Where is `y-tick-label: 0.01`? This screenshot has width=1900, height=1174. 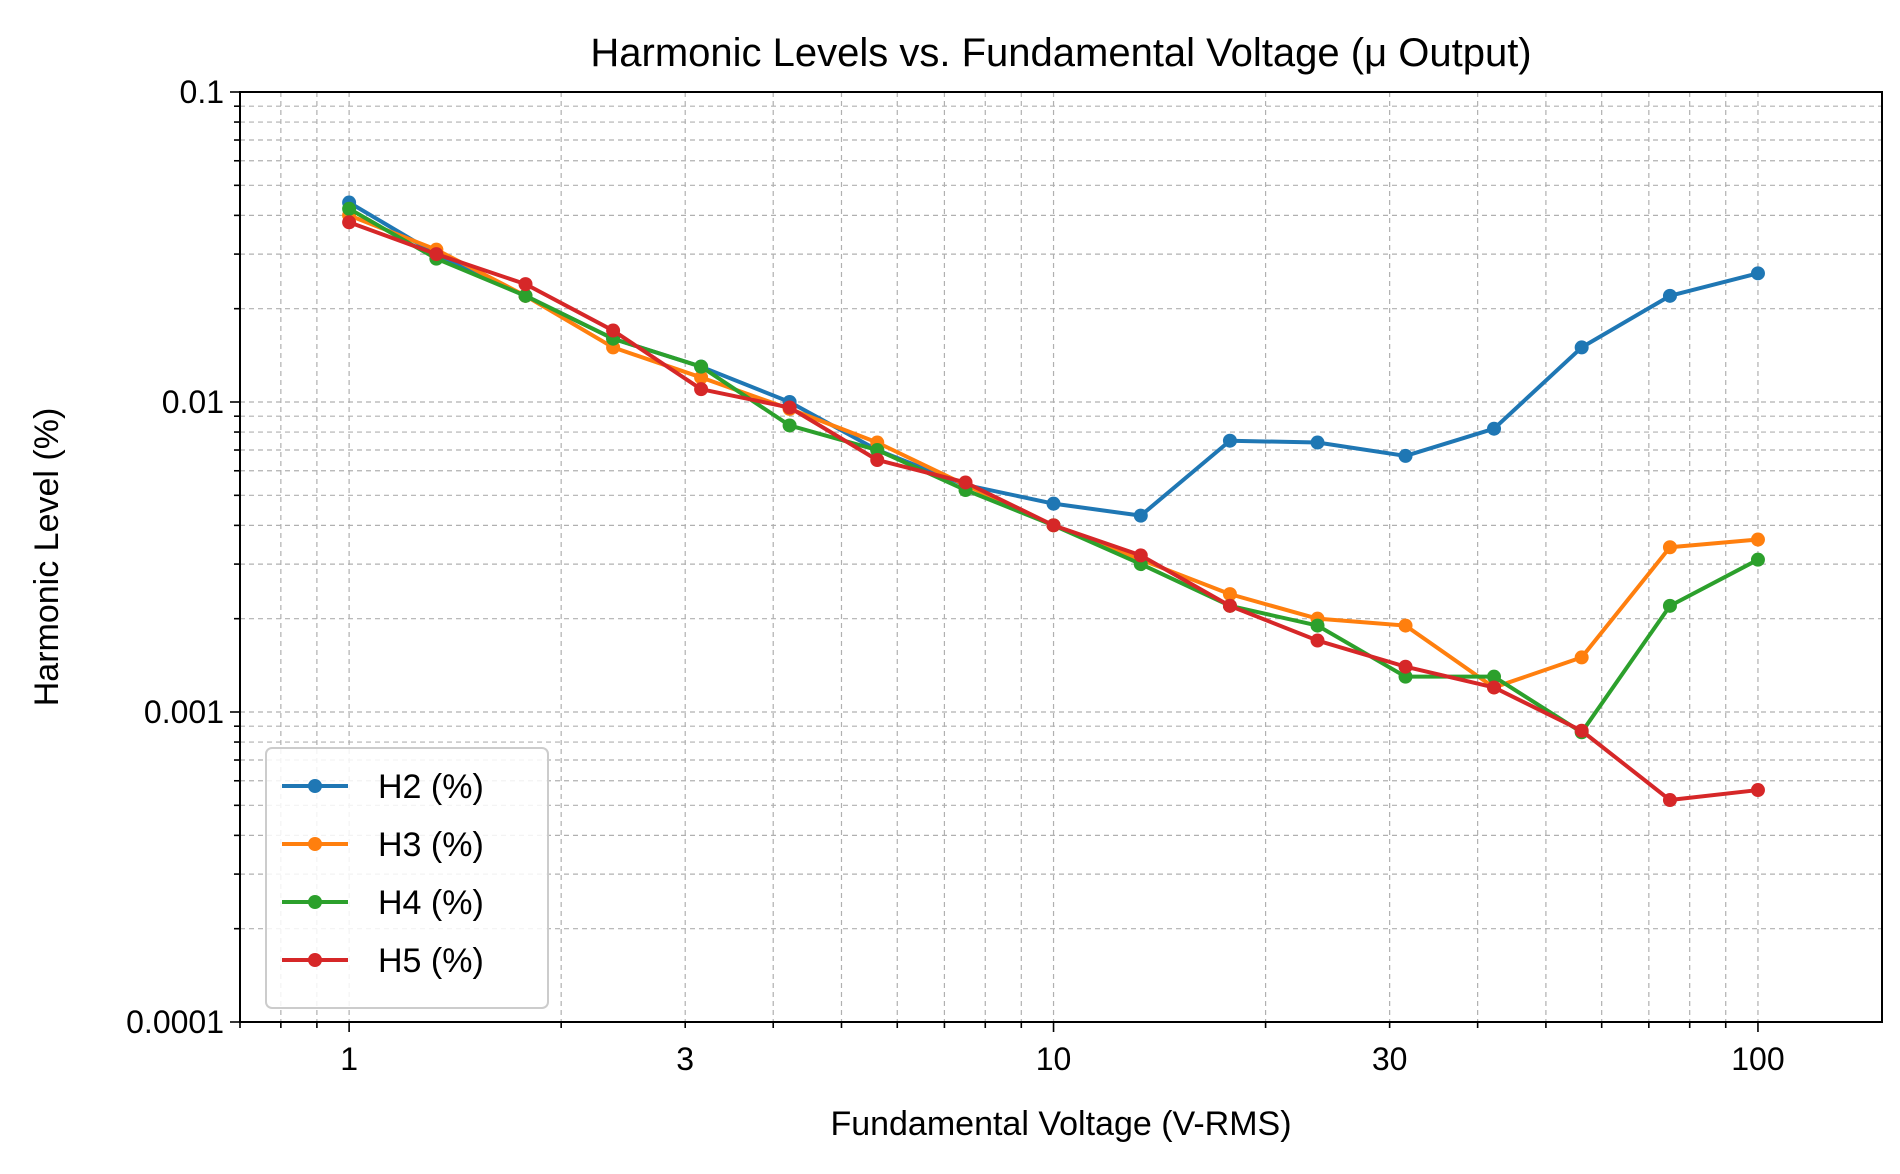
y-tick-label: 0.01 is located at coordinates (193, 402).